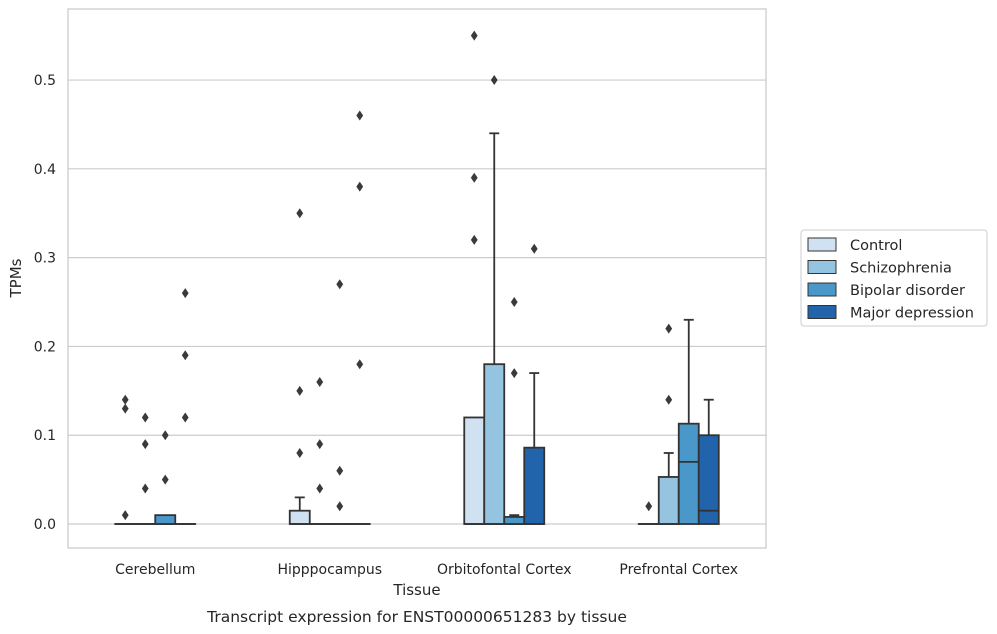  What do you see at coordinates (155, 570) in the screenshot?
I see `x-tick-label: Cerebellum` at bounding box center [155, 570].